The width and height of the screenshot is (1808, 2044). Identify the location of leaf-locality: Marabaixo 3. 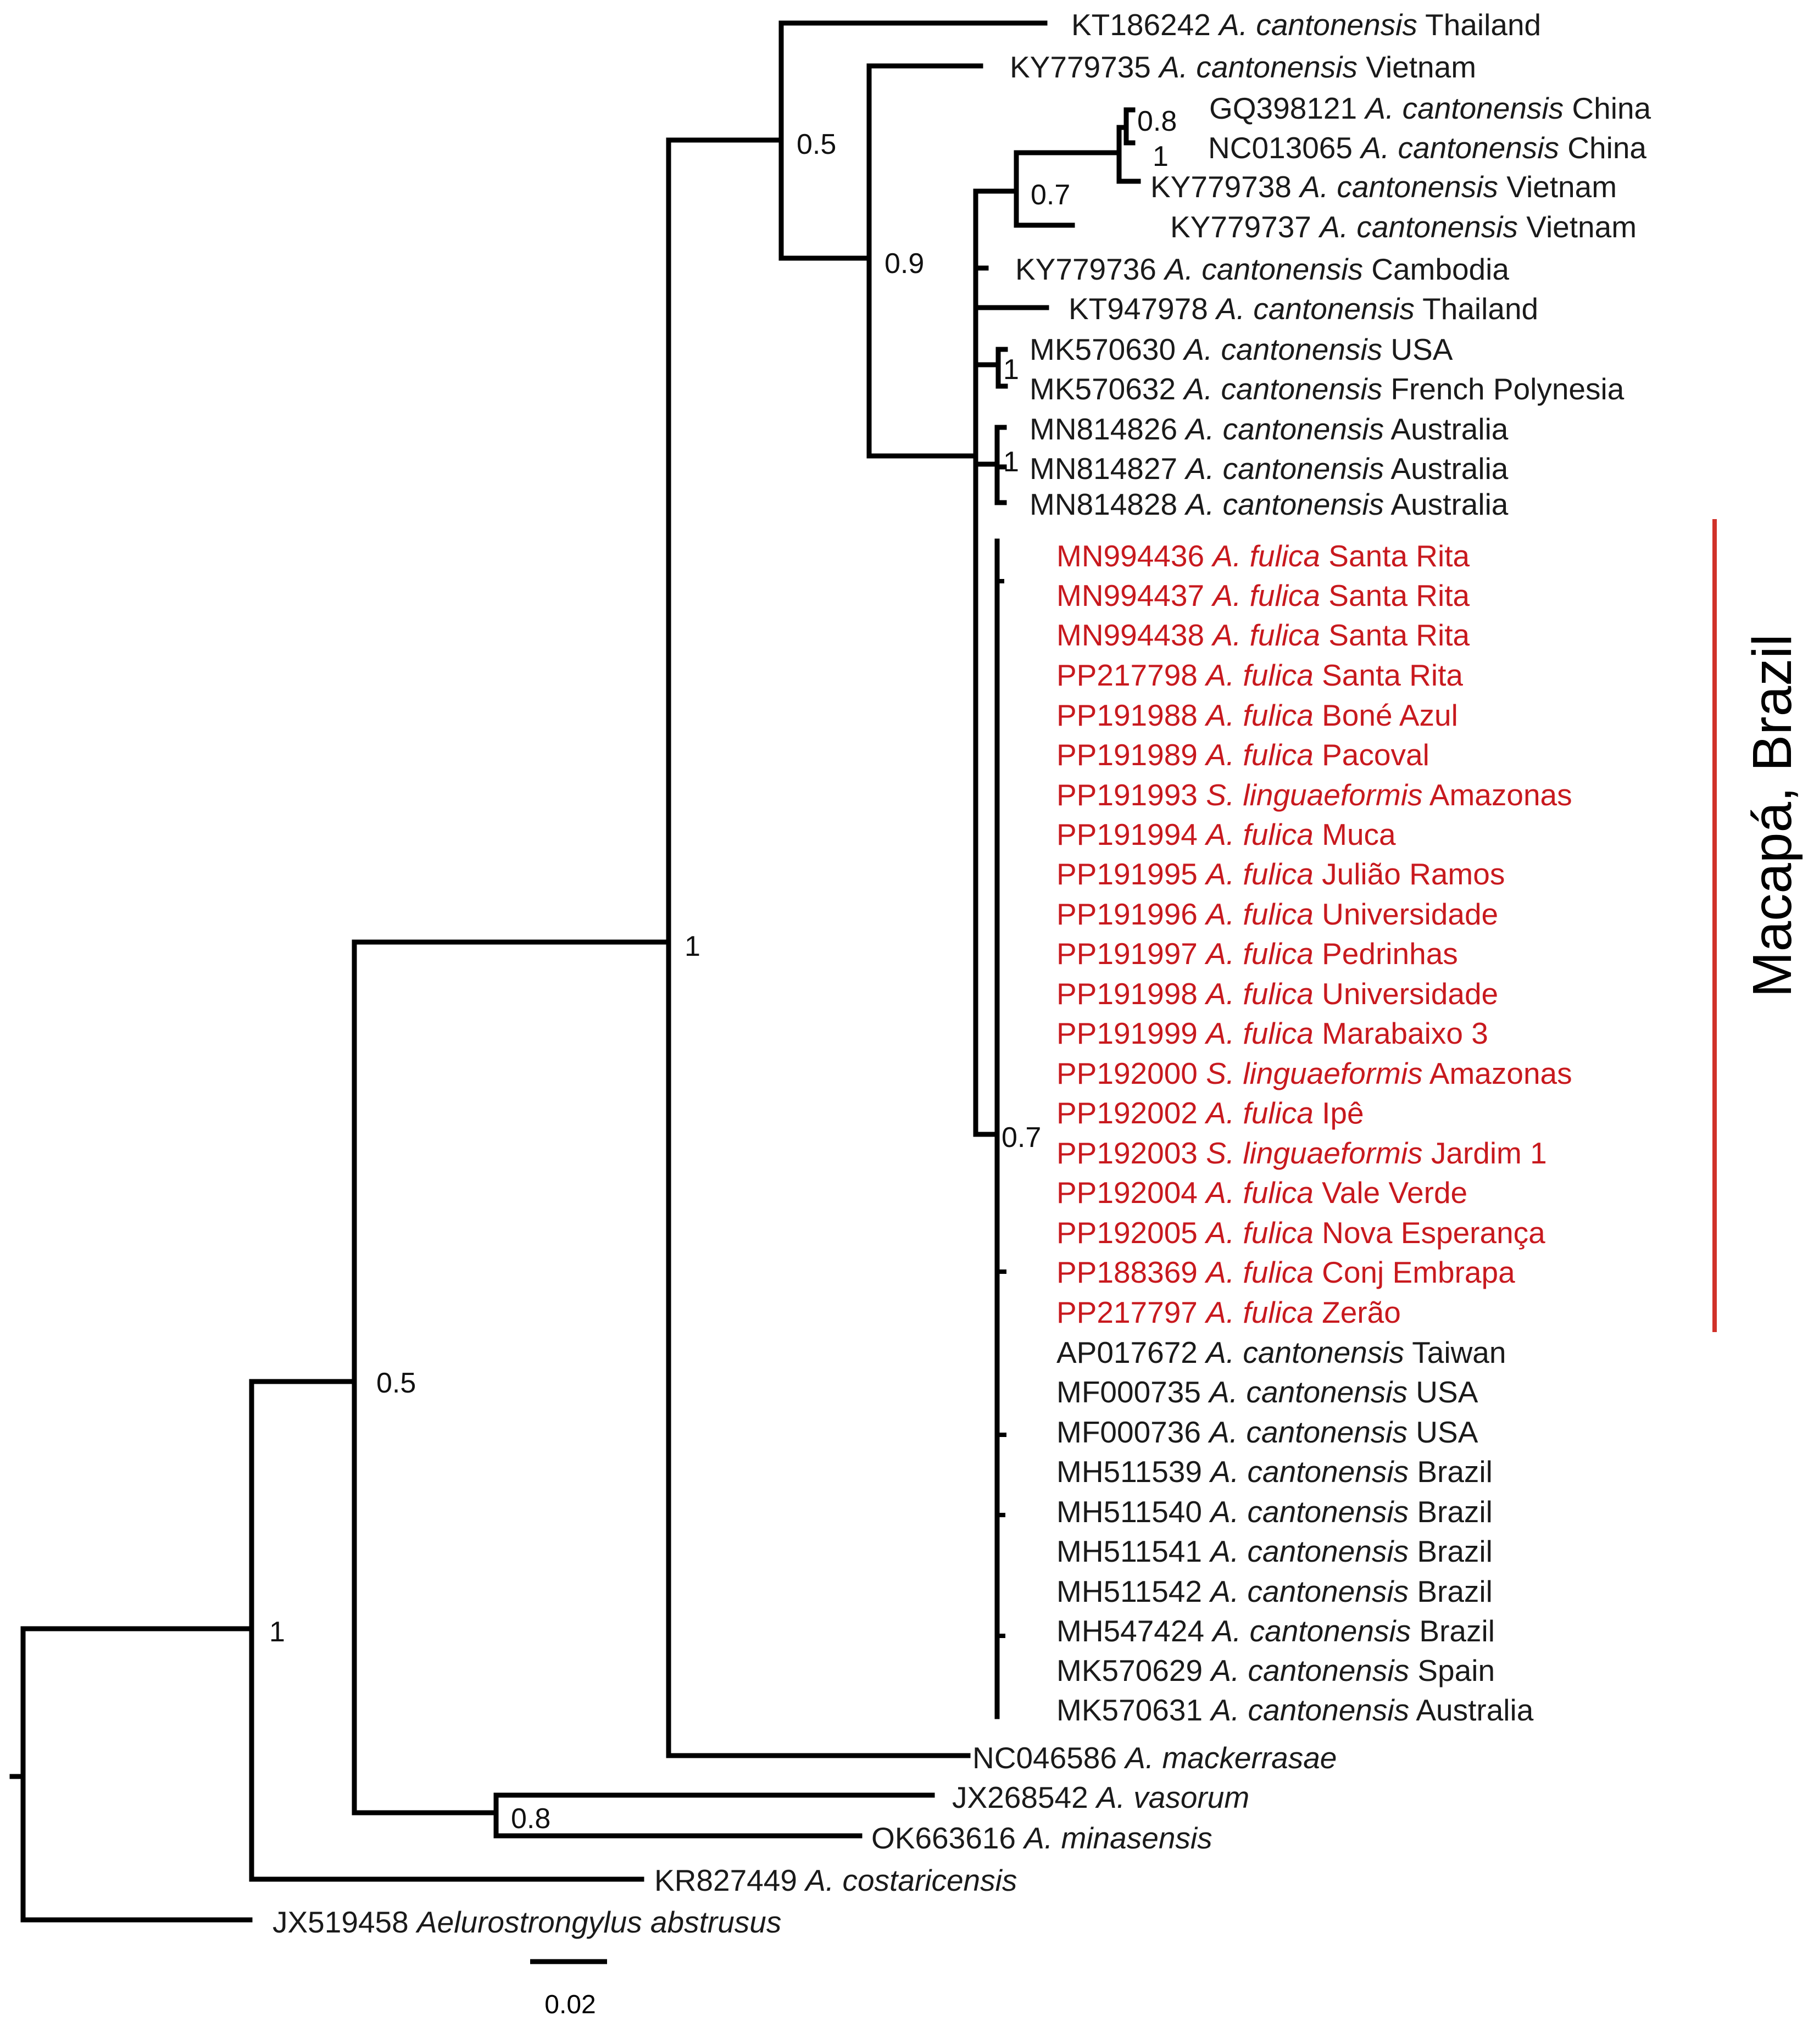
(1401, 1033).